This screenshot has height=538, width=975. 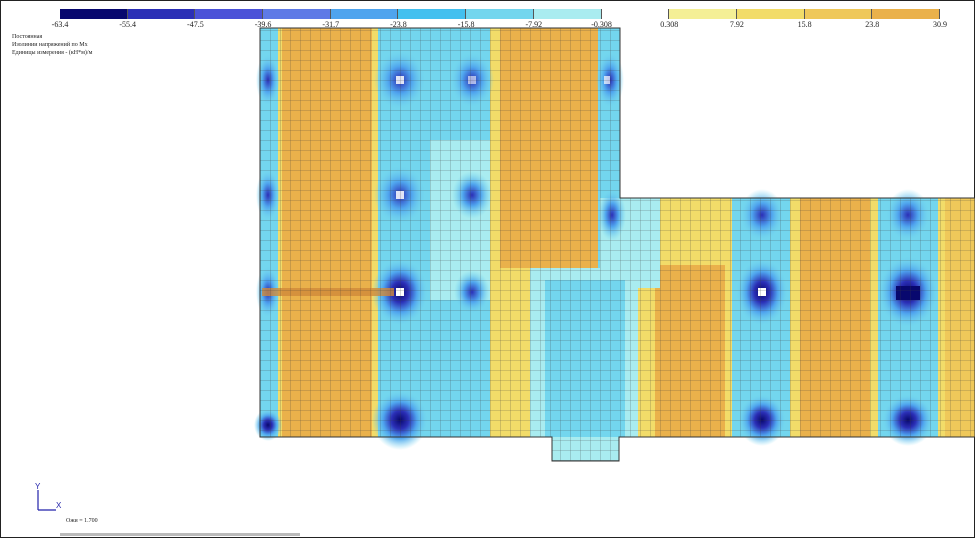 I want to click on color-scale-tick-label: -39.6, so click(x=263, y=24).